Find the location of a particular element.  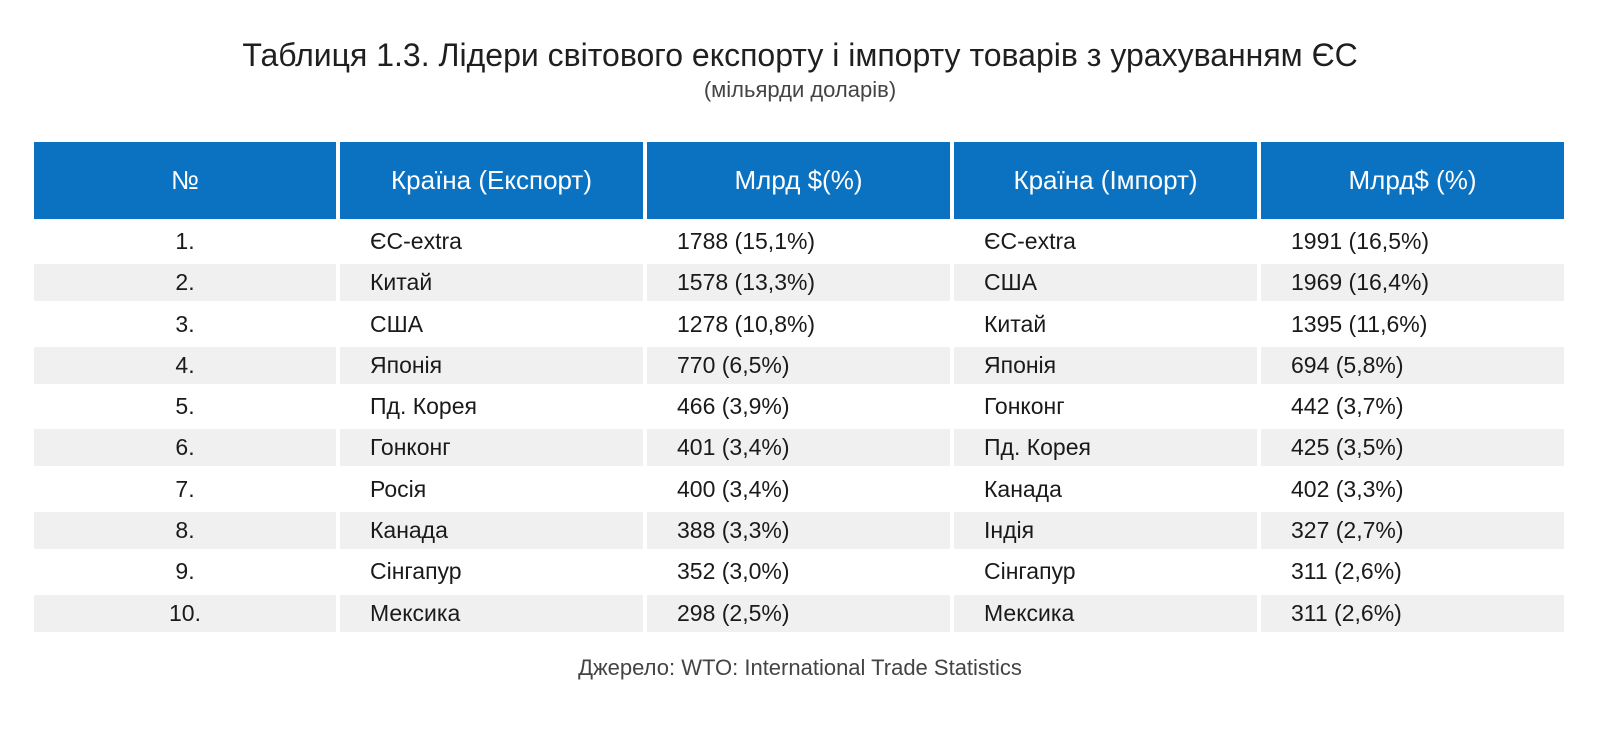

import-value-cell: 442 (3,7%) is located at coordinates (1347, 406).